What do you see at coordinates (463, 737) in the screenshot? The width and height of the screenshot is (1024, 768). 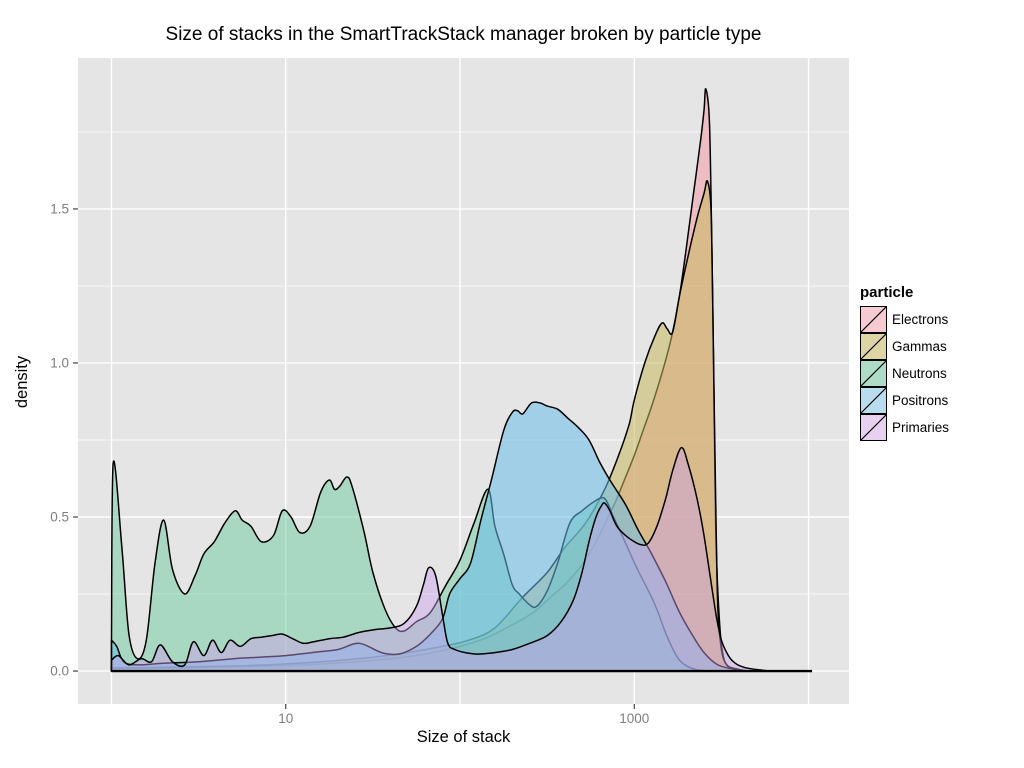 I see `x-axis-title: Size of stack` at bounding box center [463, 737].